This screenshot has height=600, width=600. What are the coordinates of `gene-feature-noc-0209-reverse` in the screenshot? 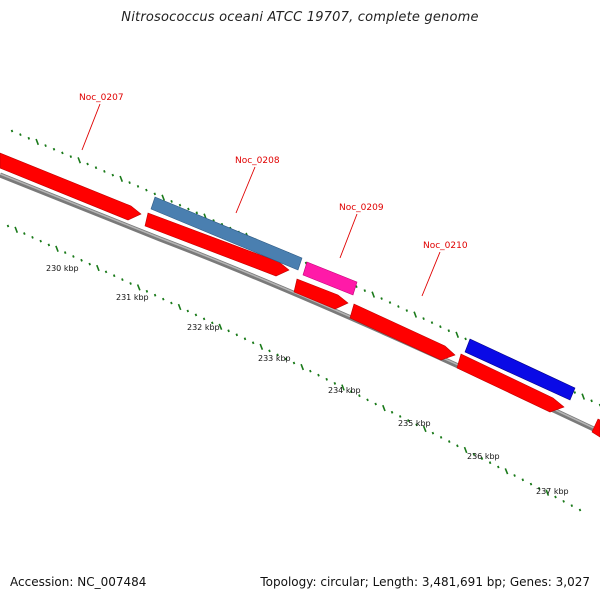 It's located at (330, 278).